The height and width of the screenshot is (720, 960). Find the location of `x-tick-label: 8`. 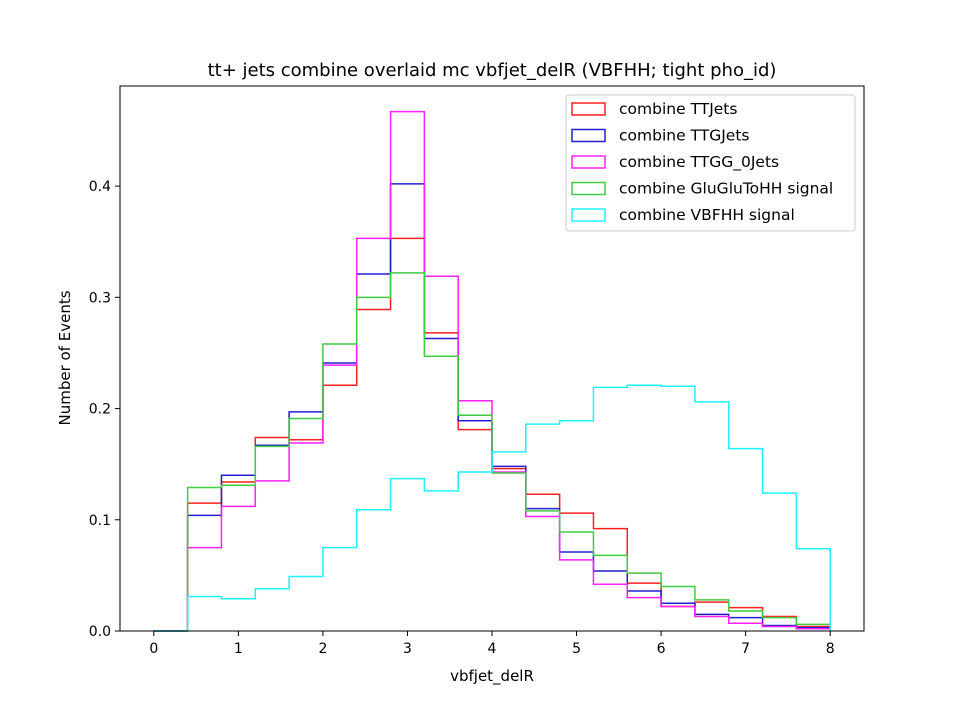

x-tick-label: 8 is located at coordinates (830, 649).